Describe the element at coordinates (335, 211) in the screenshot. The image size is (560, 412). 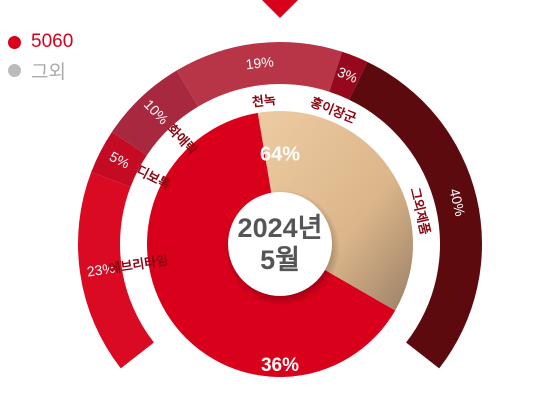
I see `pie-slice-other` at that location.